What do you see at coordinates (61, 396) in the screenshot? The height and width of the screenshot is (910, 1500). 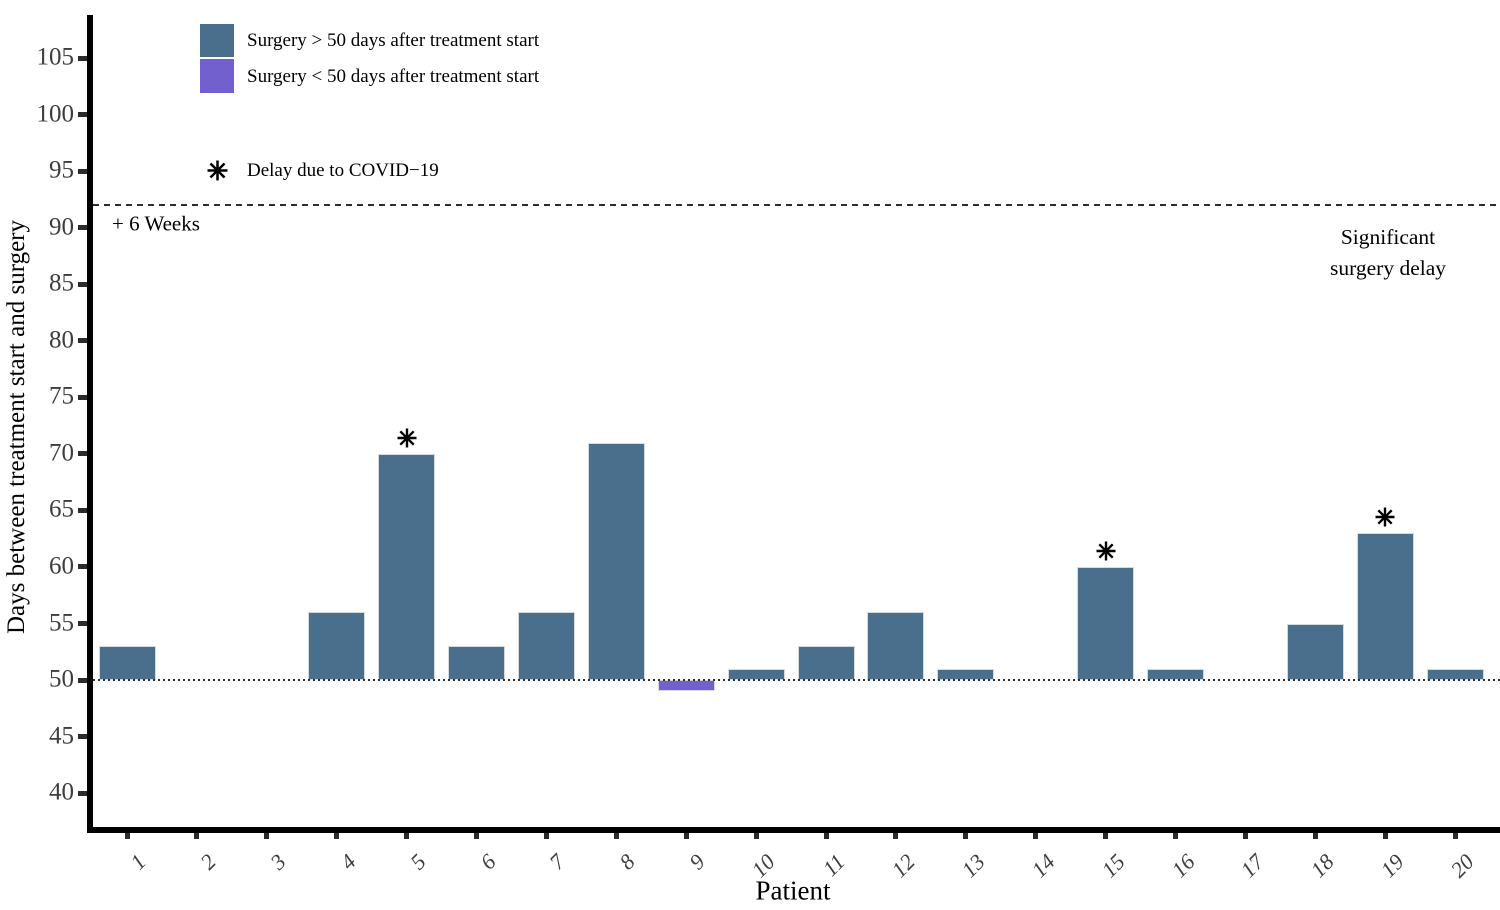 I see `y-tick-label: 75` at bounding box center [61, 396].